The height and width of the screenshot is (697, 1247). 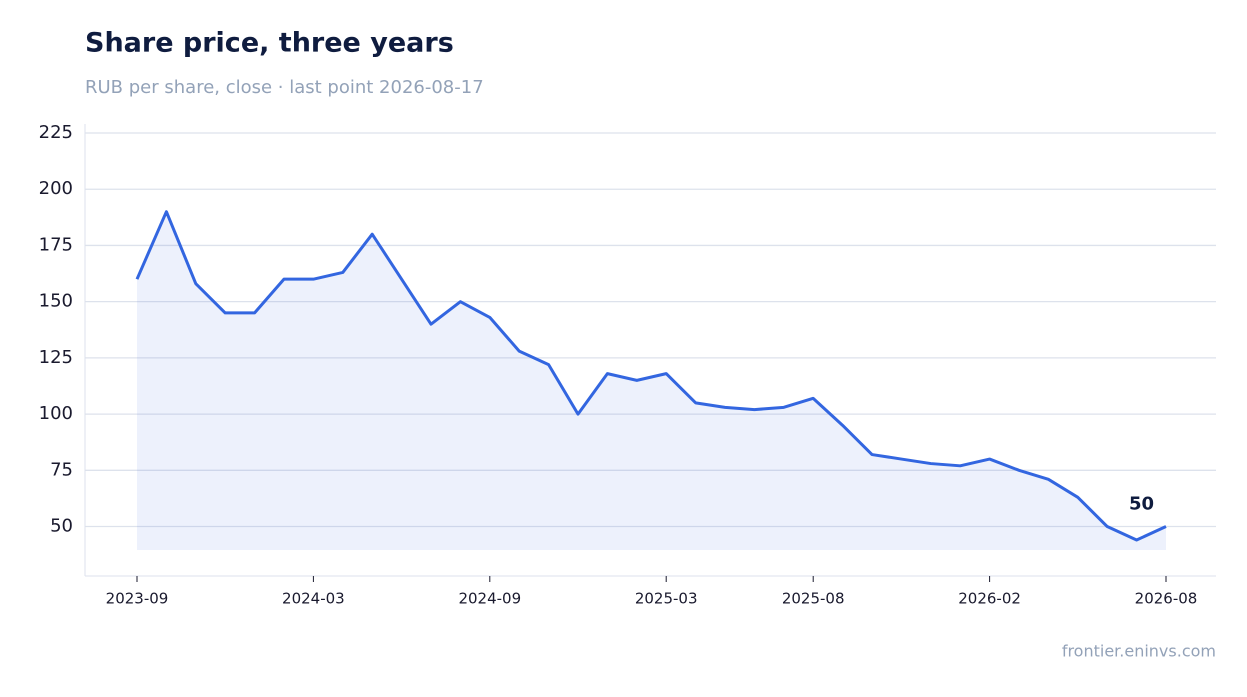 What do you see at coordinates (137, 599) in the screenshot?
I see `x-tick-label: 2023-09` at bounding box center [137, 599].